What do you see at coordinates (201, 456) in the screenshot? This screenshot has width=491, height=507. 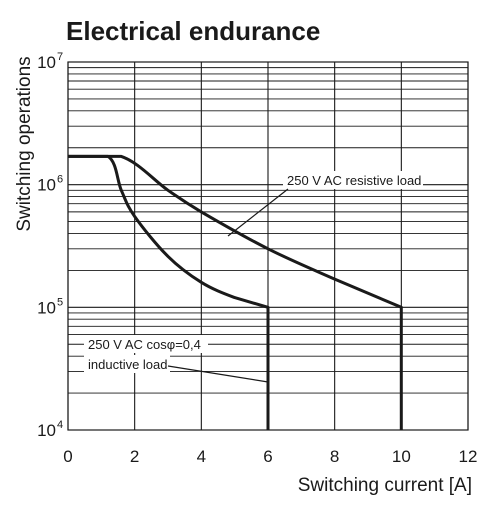 I see `x-tick-label-2: 4` at bounding box center [201, 456].